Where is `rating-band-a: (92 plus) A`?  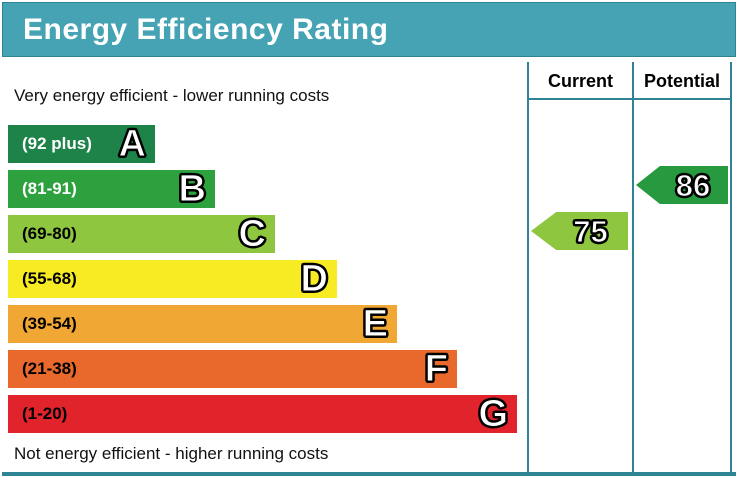 rating-band-a: (92 plus) A is located at coordinates (81, 144).